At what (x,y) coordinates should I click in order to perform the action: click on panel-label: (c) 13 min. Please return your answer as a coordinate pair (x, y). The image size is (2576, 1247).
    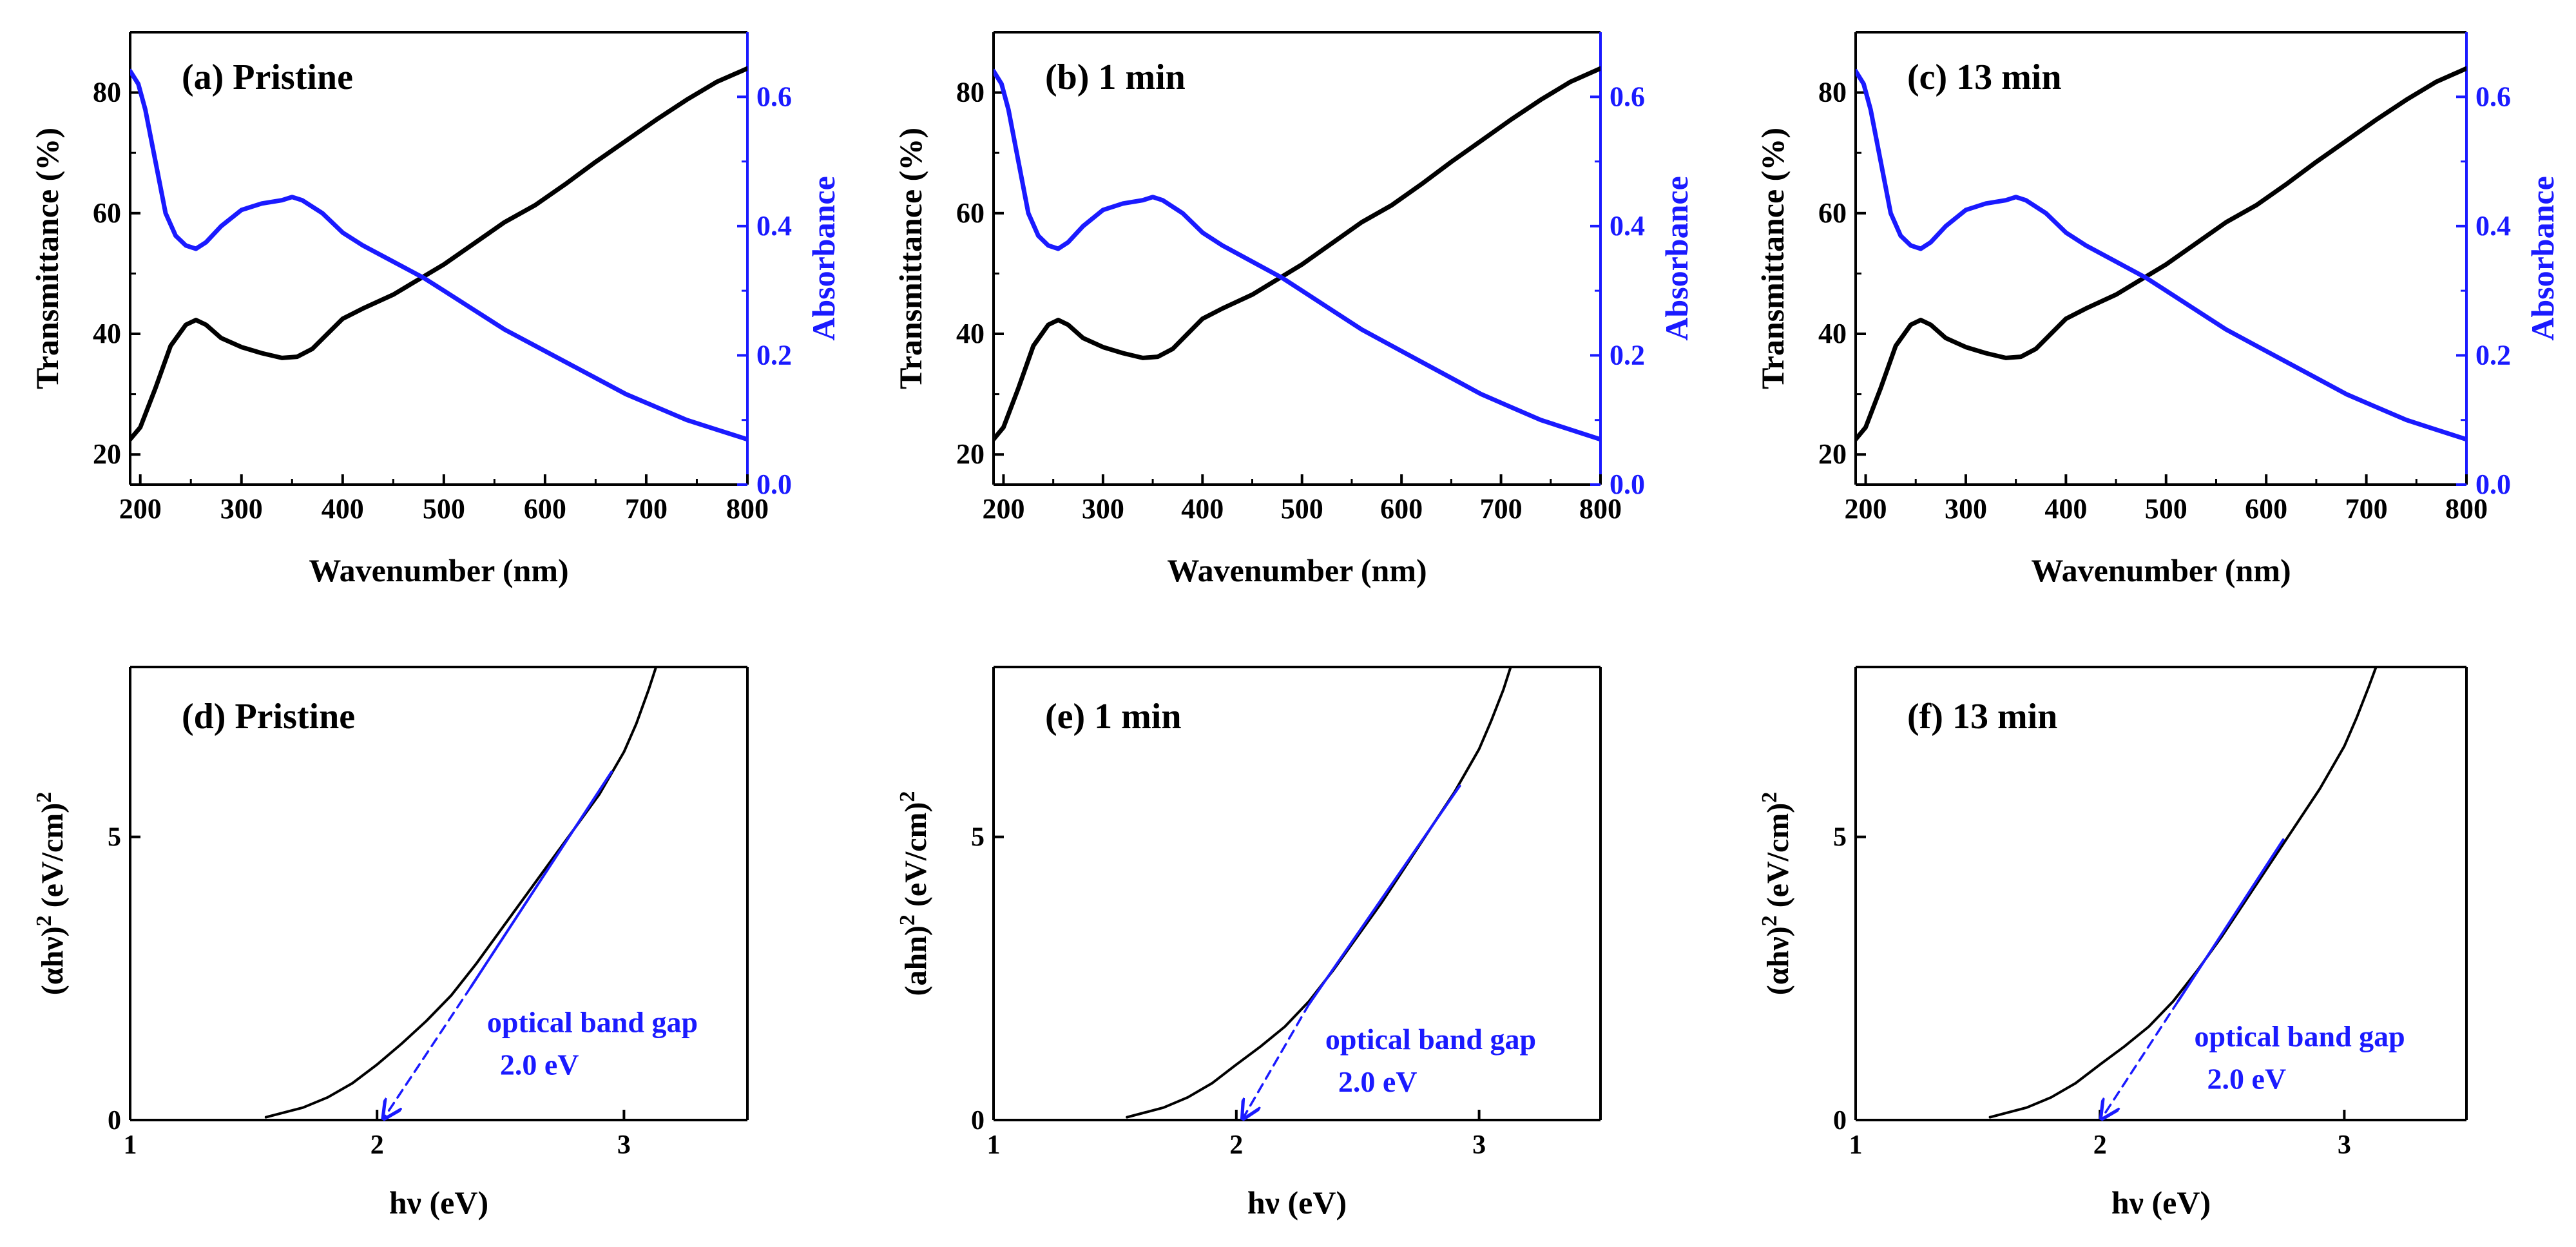
    Looking at the image, I should click on (1984, 77).